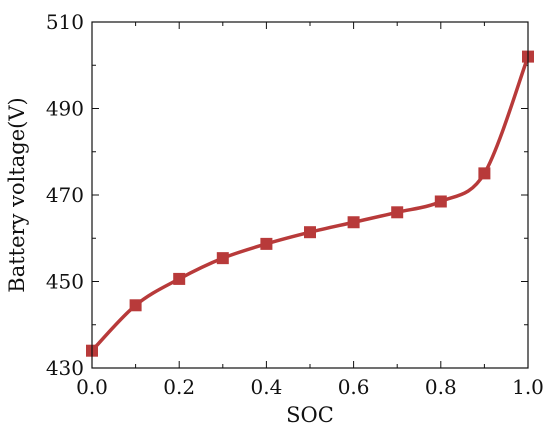 Image resolution: width=550 pixels, height=432 pixels. Describe the element at coordinates (179, 387) in the screenshot. I see `x-tick-label: 0.2` at that location.